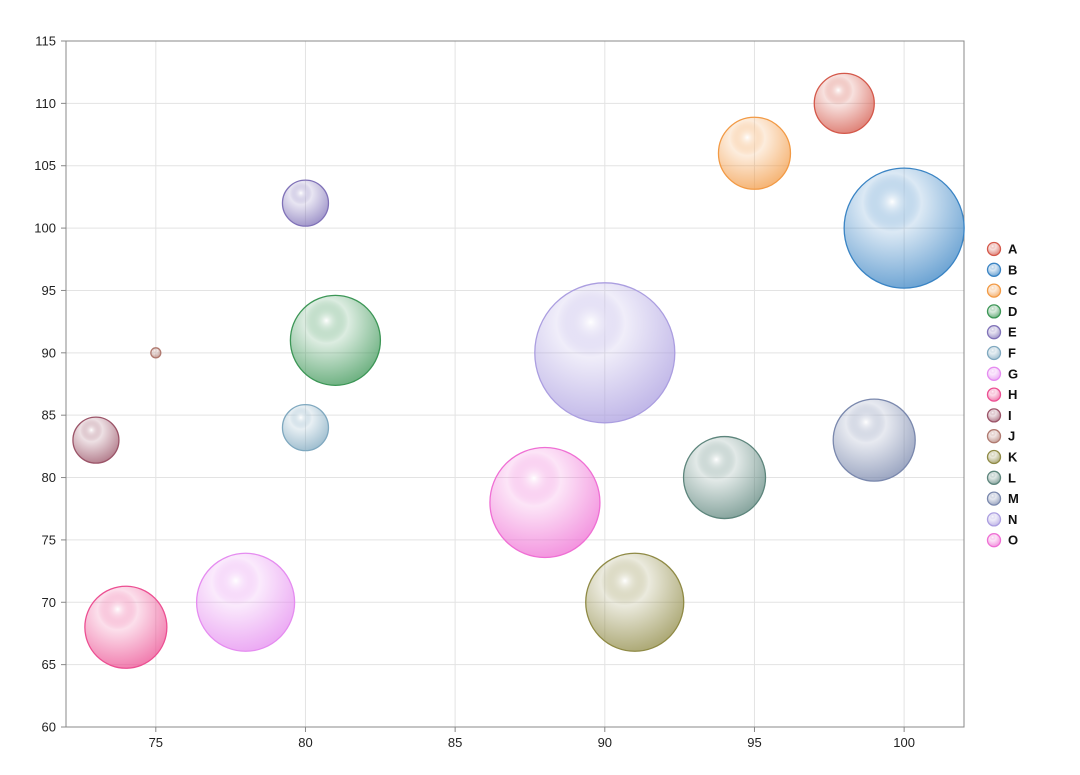  I want to click on legend-item-o: O, so click(1002, 540).